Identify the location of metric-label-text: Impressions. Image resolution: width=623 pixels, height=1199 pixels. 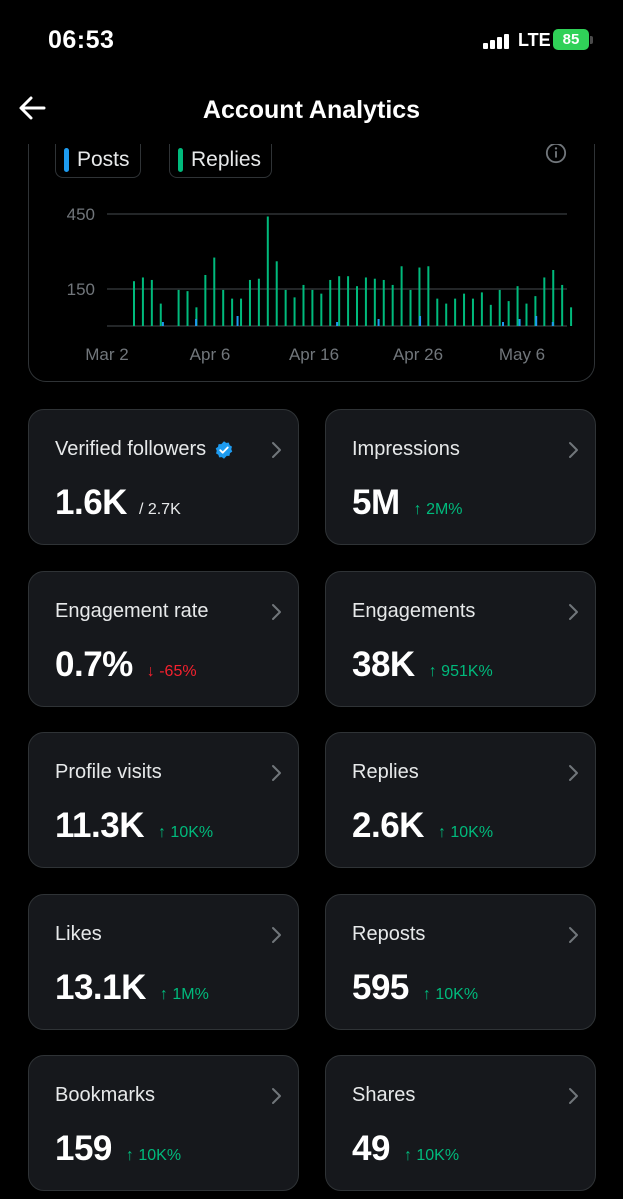
(406, 449).